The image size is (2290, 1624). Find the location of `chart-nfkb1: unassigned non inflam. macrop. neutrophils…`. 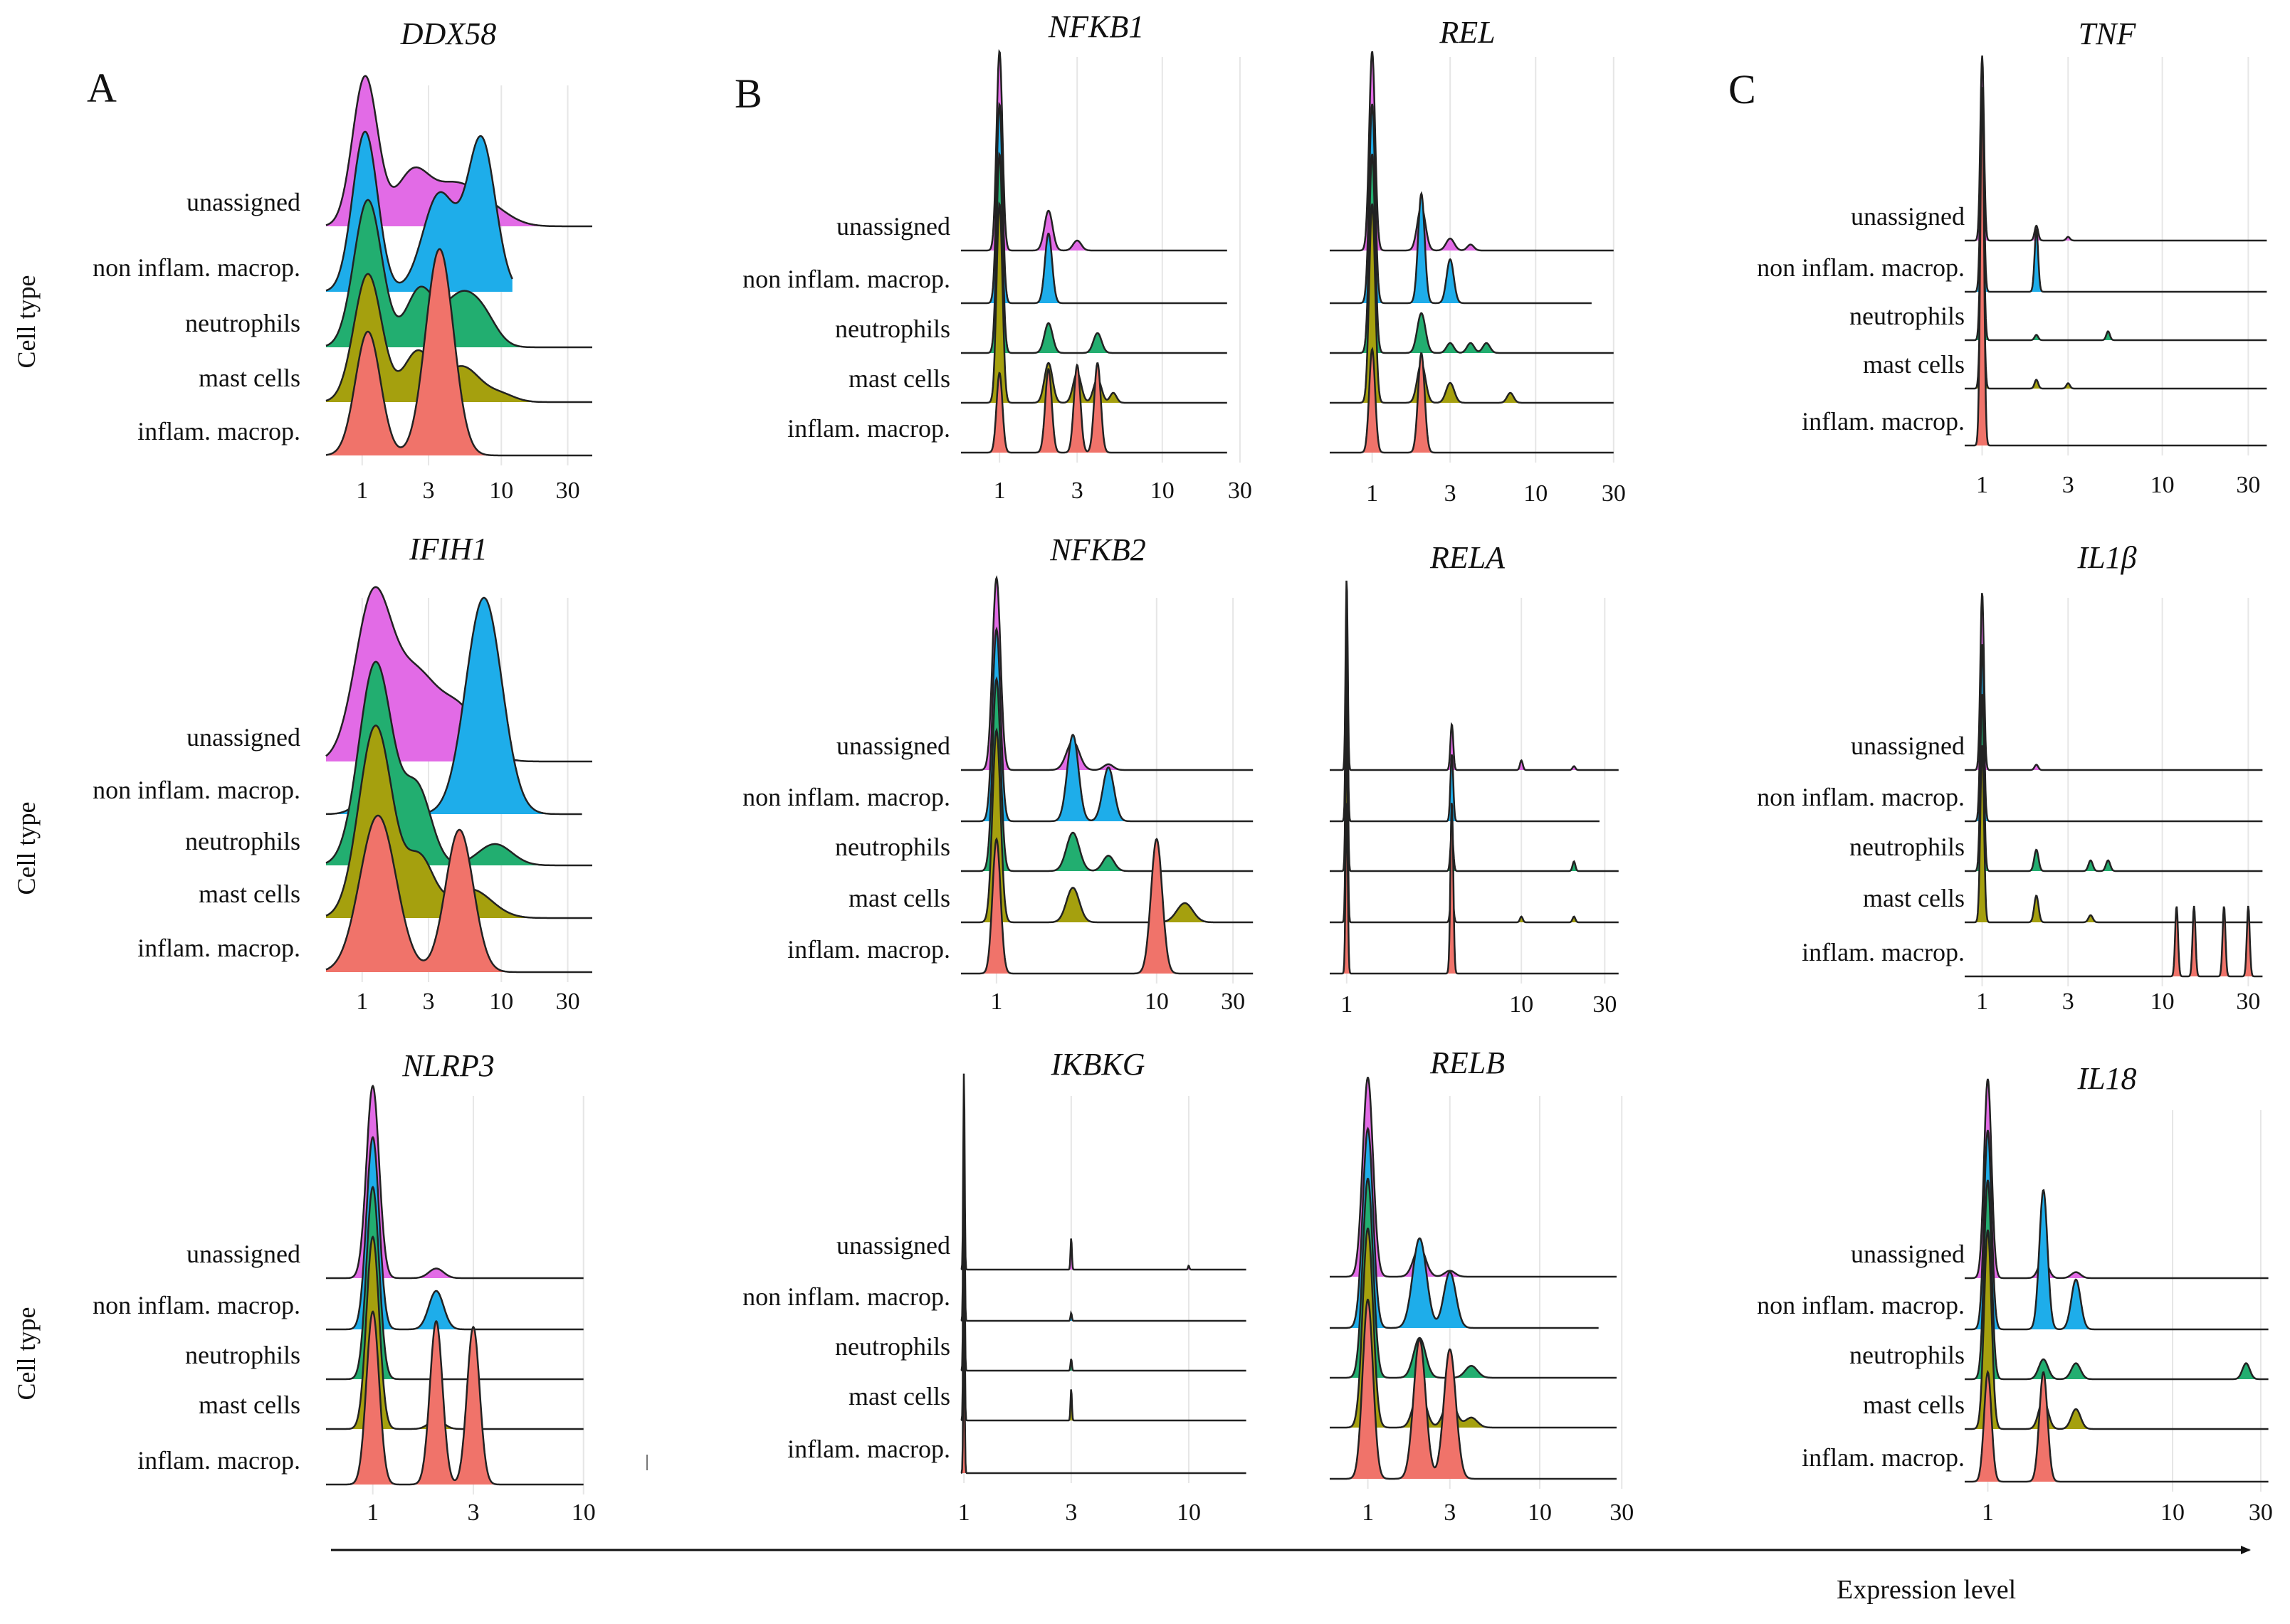

chart-nfkb1: unassigned non inflam. macrop. neutrophils… is located at coordinates (997, 256).